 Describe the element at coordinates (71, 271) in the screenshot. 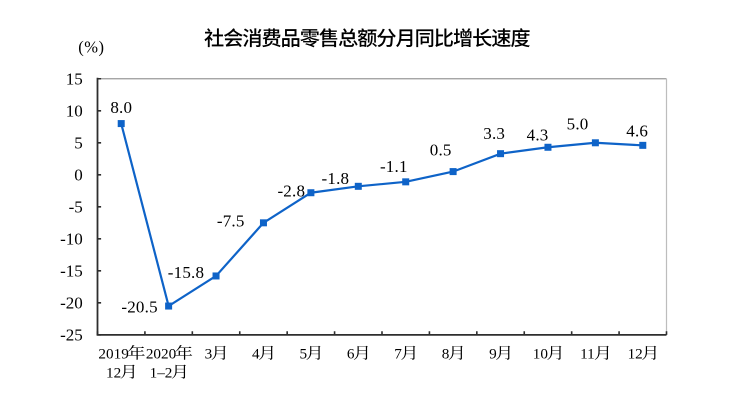

I see `svg-text: -15` at that location.